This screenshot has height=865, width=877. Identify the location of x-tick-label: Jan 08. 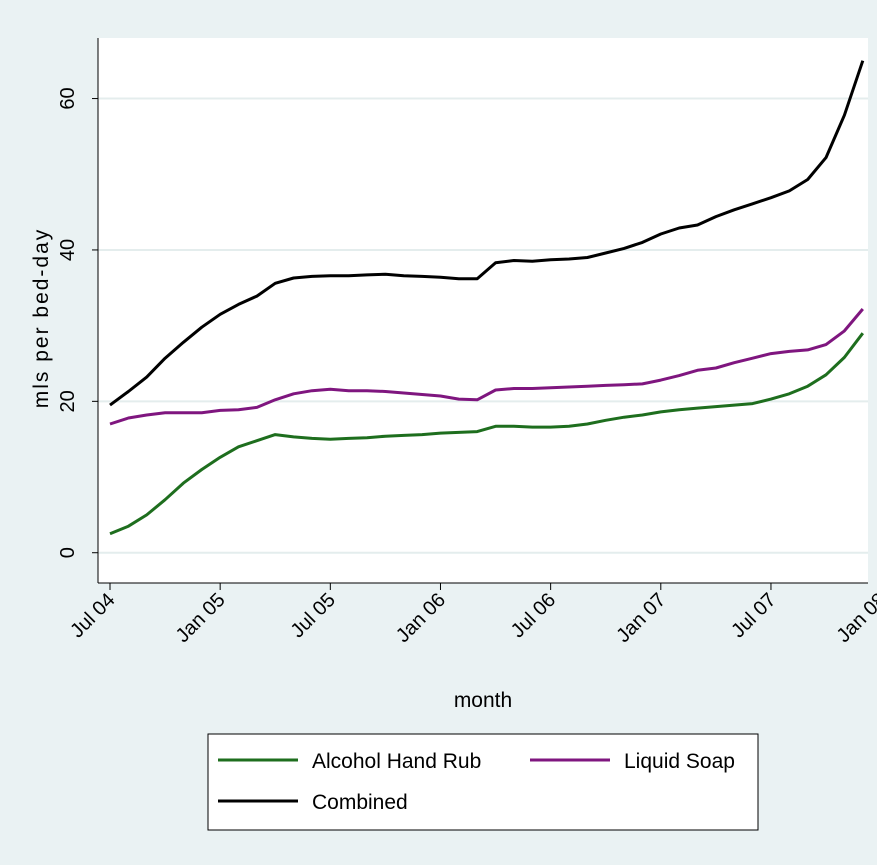
(855, 618).